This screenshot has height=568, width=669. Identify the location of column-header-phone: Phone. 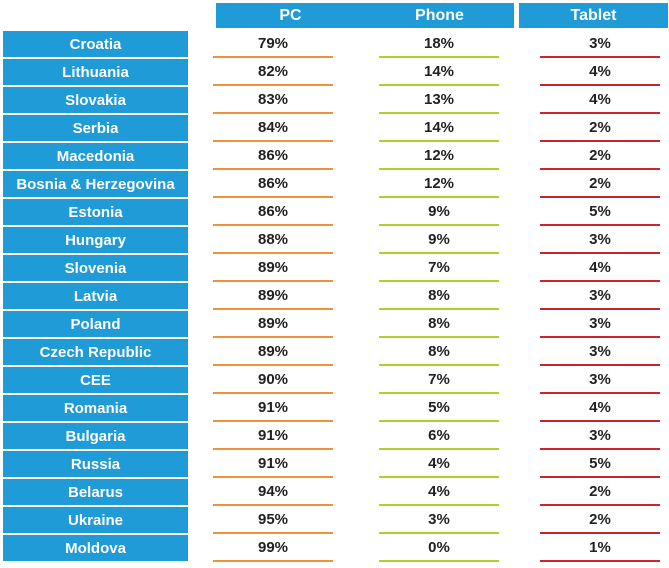
(439, 15).